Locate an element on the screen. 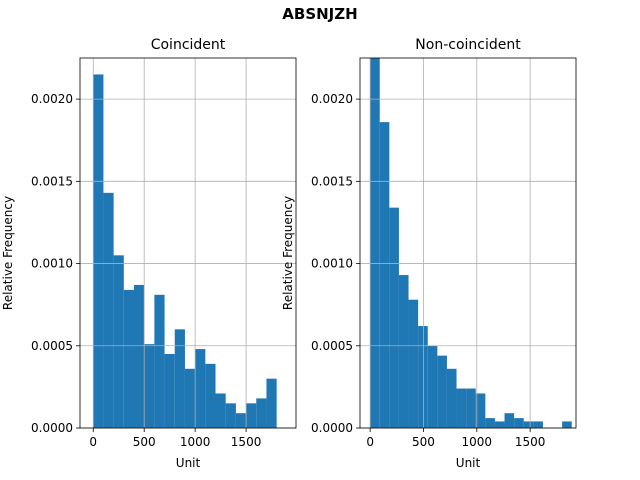  figure-suptitle: ABSNJZH is located at coordinates (319, 14).